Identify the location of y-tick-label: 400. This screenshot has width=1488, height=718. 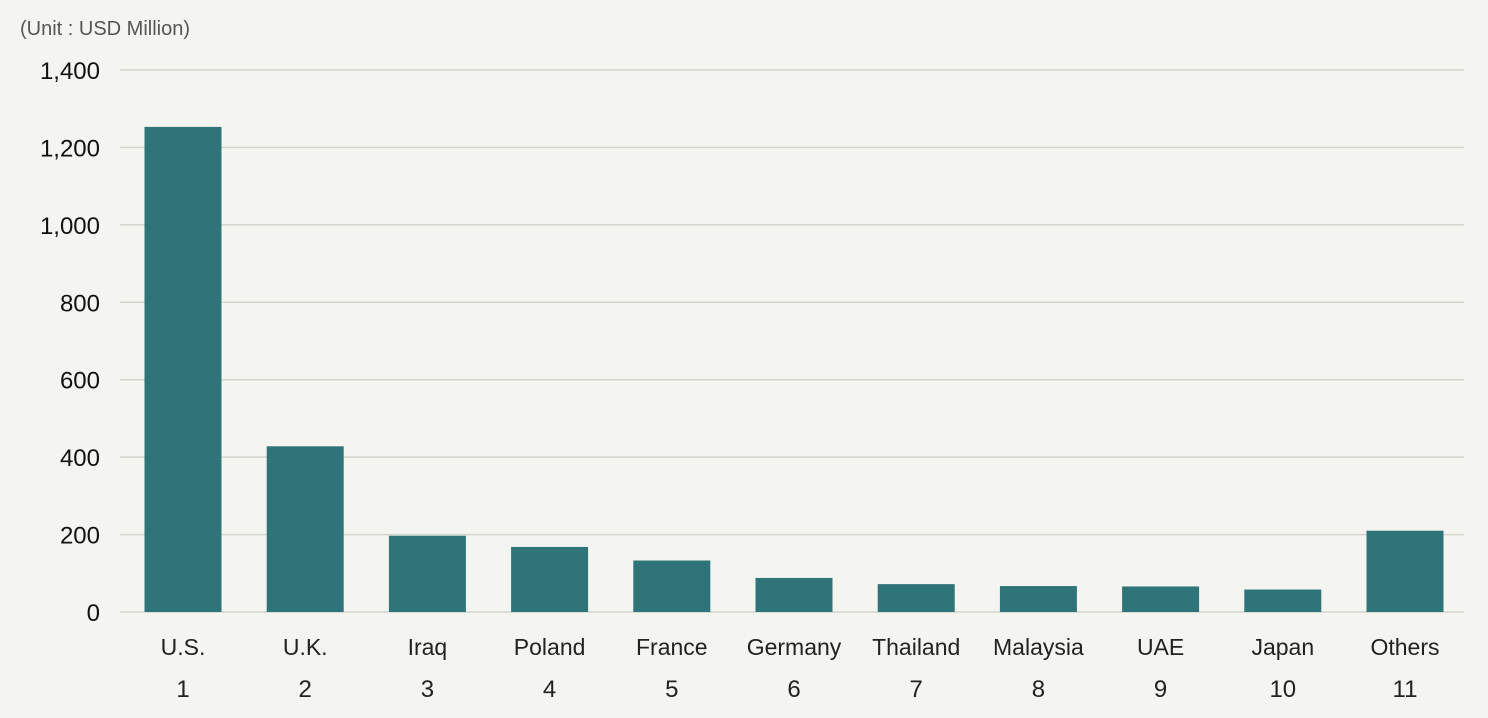
(80, 458).